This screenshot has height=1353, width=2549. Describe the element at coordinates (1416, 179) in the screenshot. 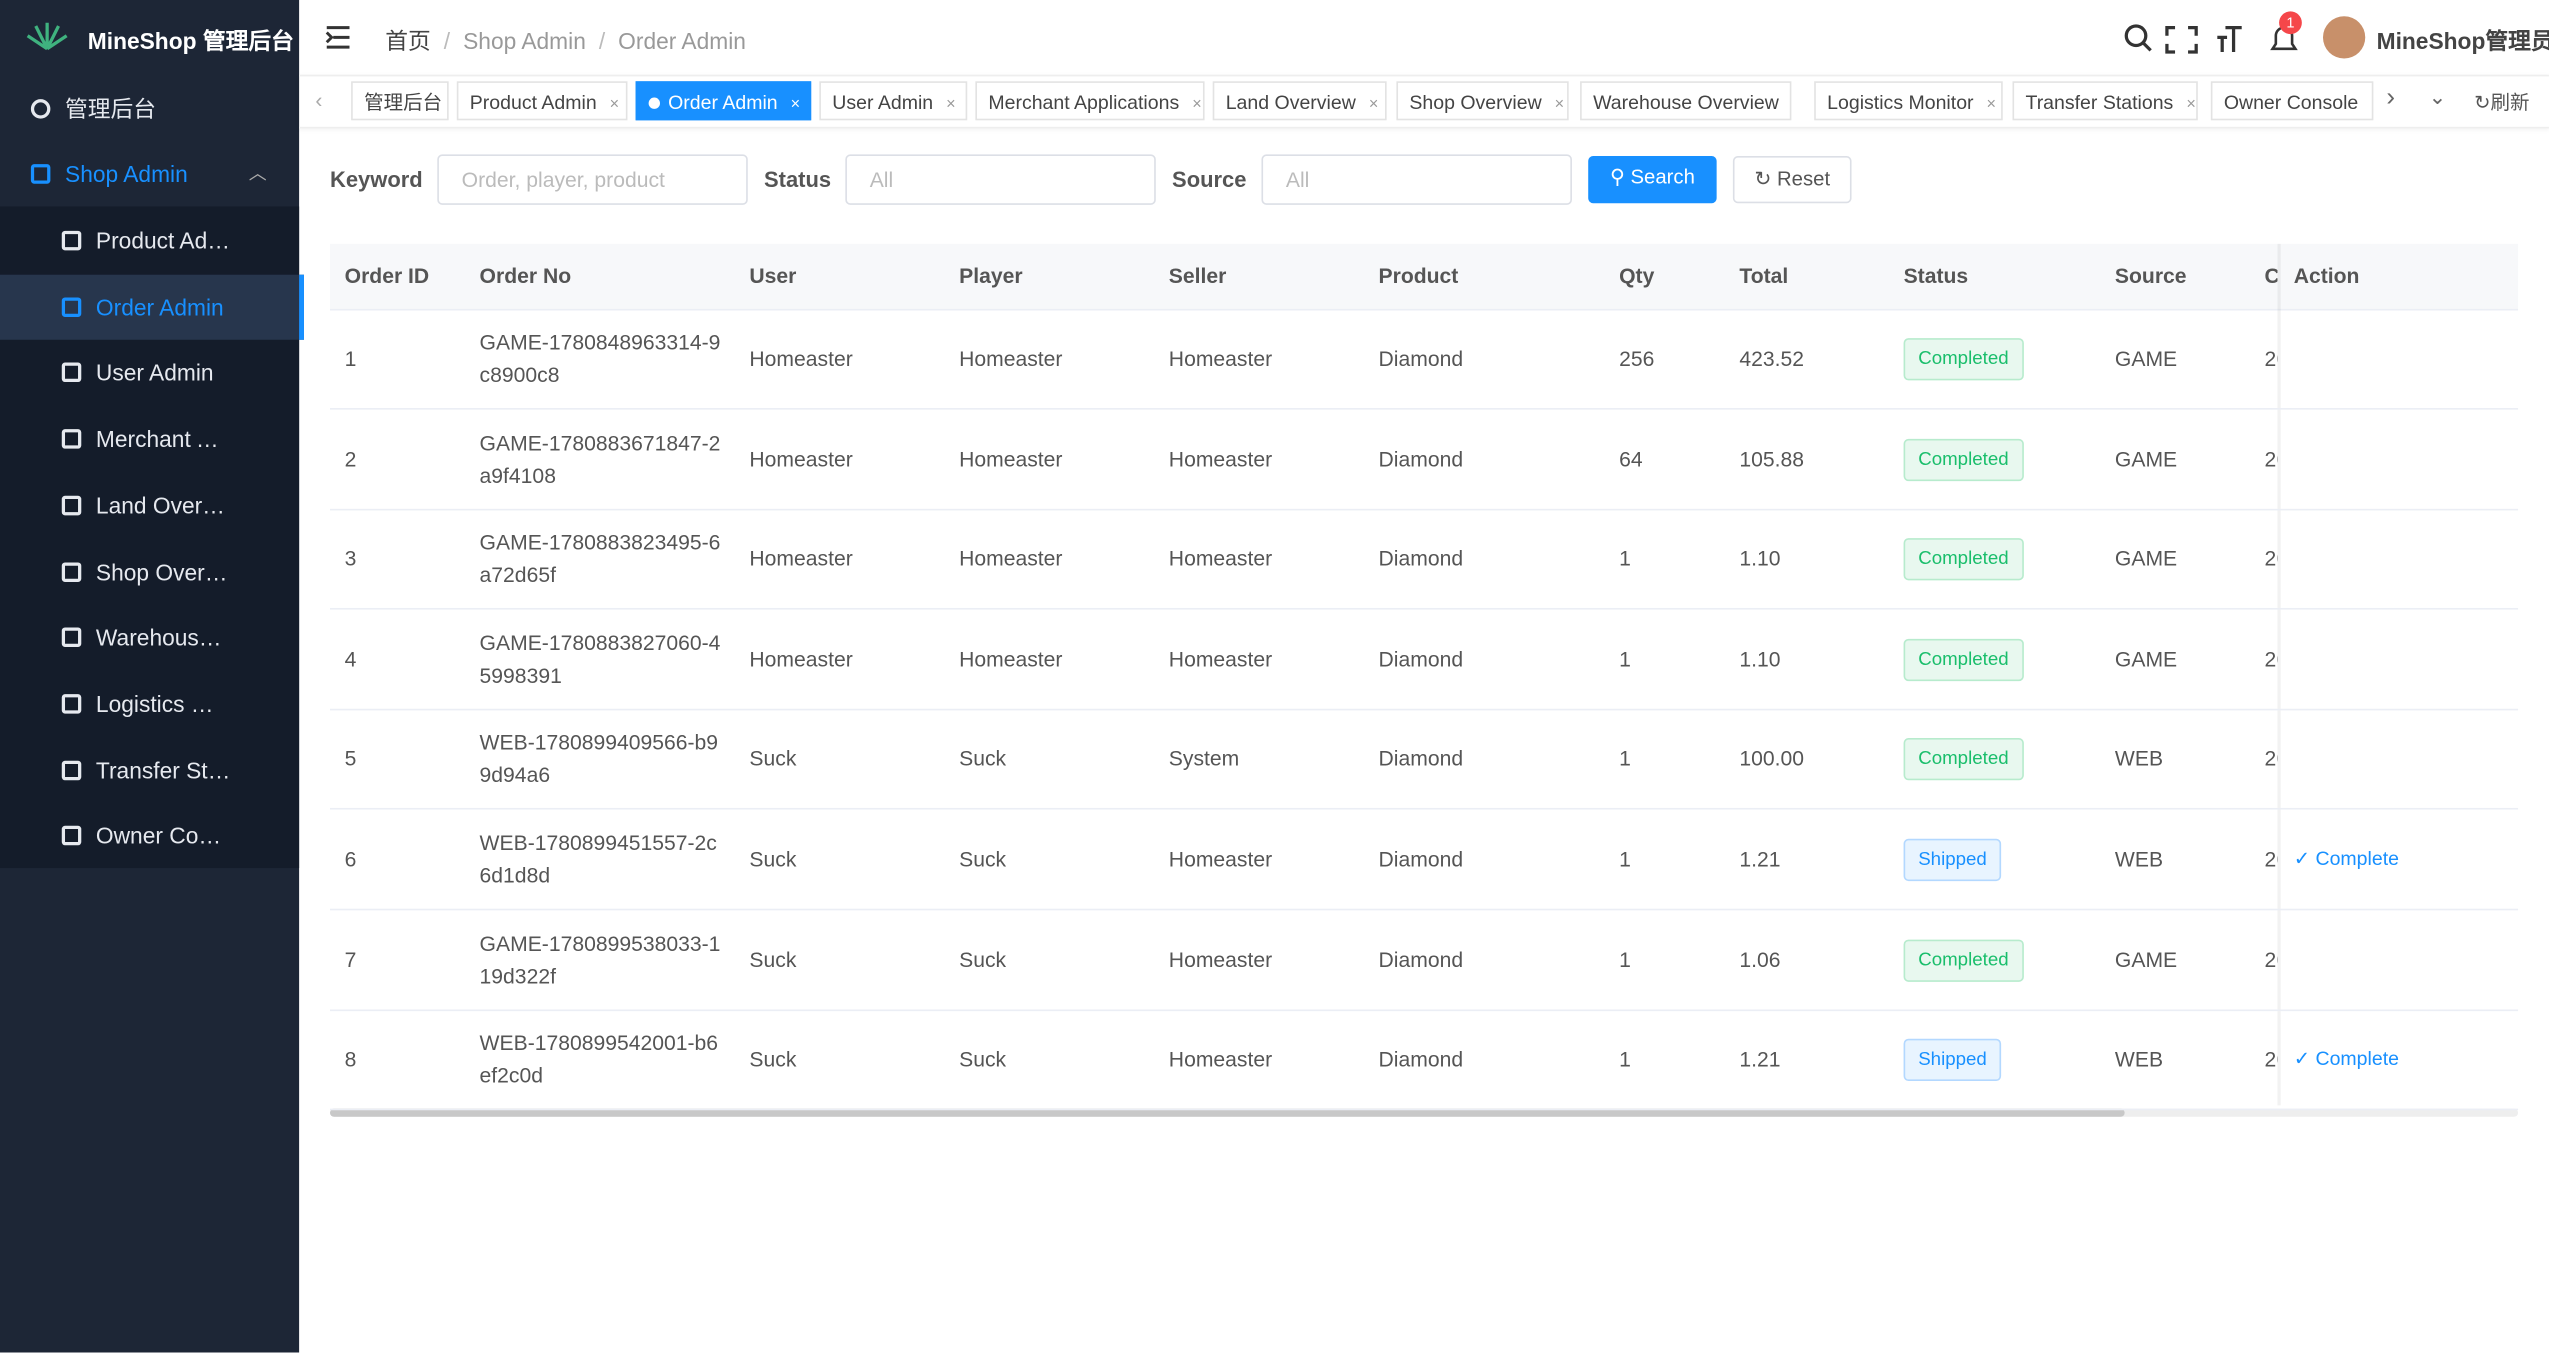

I see `source-select: All` at that location.